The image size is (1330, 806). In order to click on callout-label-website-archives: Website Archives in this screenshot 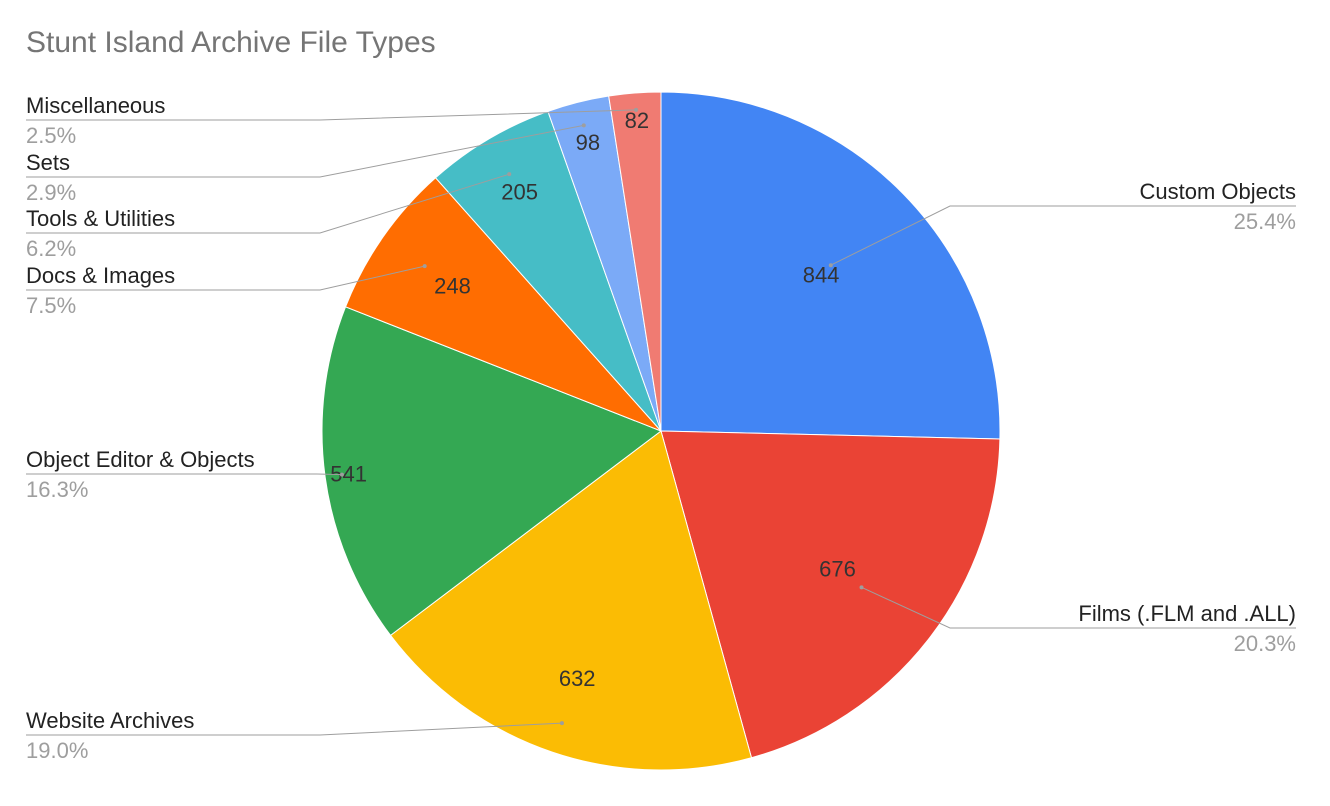, I will do `click(110, 720)`.